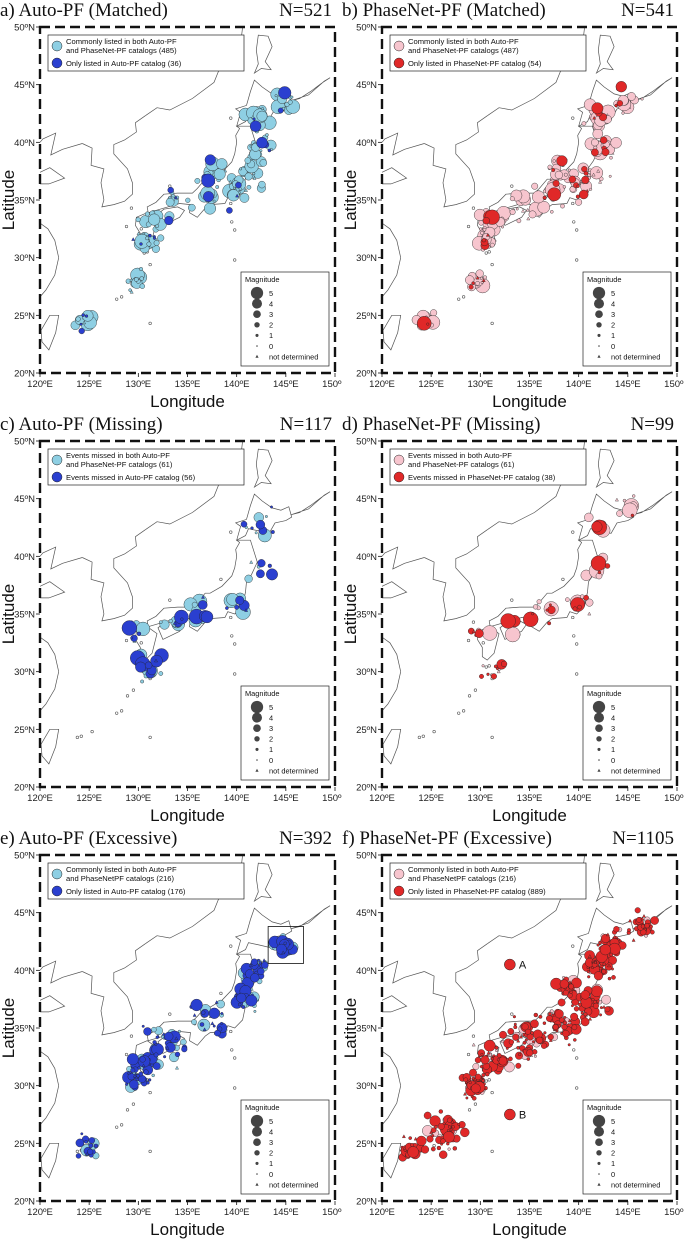 Image resolution: width=685 pixels, height=1243 pixels. What do you see at coordinates (366, 615) in the screenshot?
I see `y-tick-label: 35ºN` at bounding box center [366, 615].